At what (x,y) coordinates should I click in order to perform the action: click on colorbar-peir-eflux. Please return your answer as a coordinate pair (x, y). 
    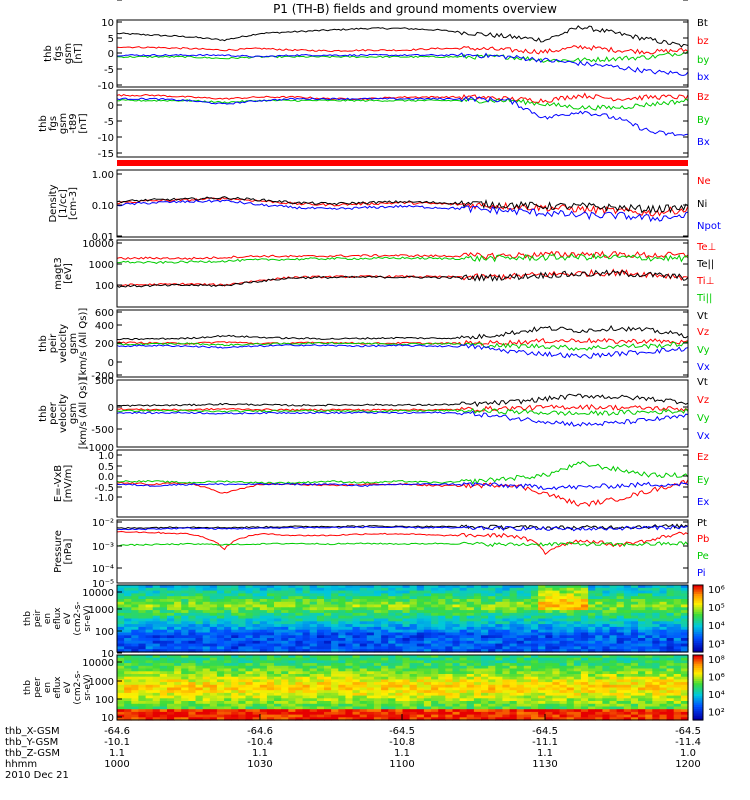
    Looking at the image, I should click on (698, 620).